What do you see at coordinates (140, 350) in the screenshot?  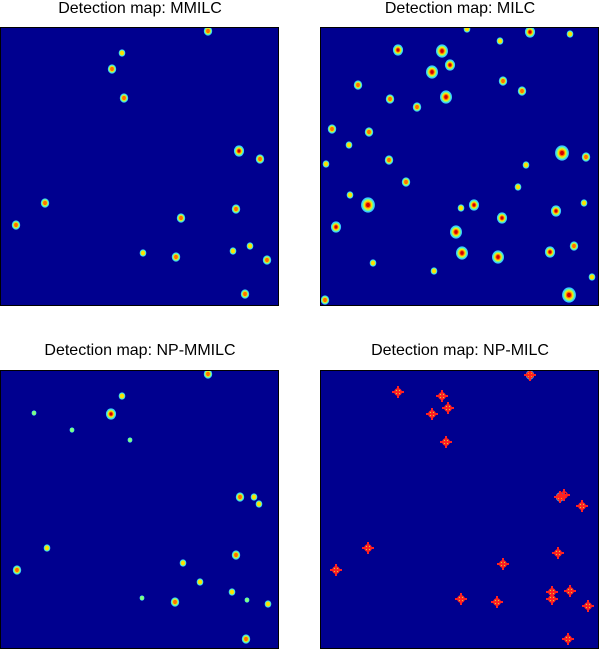 I see `panel-title-np-mmilc: Detection map: NP-MMILC` at bounding box center [140, 350].